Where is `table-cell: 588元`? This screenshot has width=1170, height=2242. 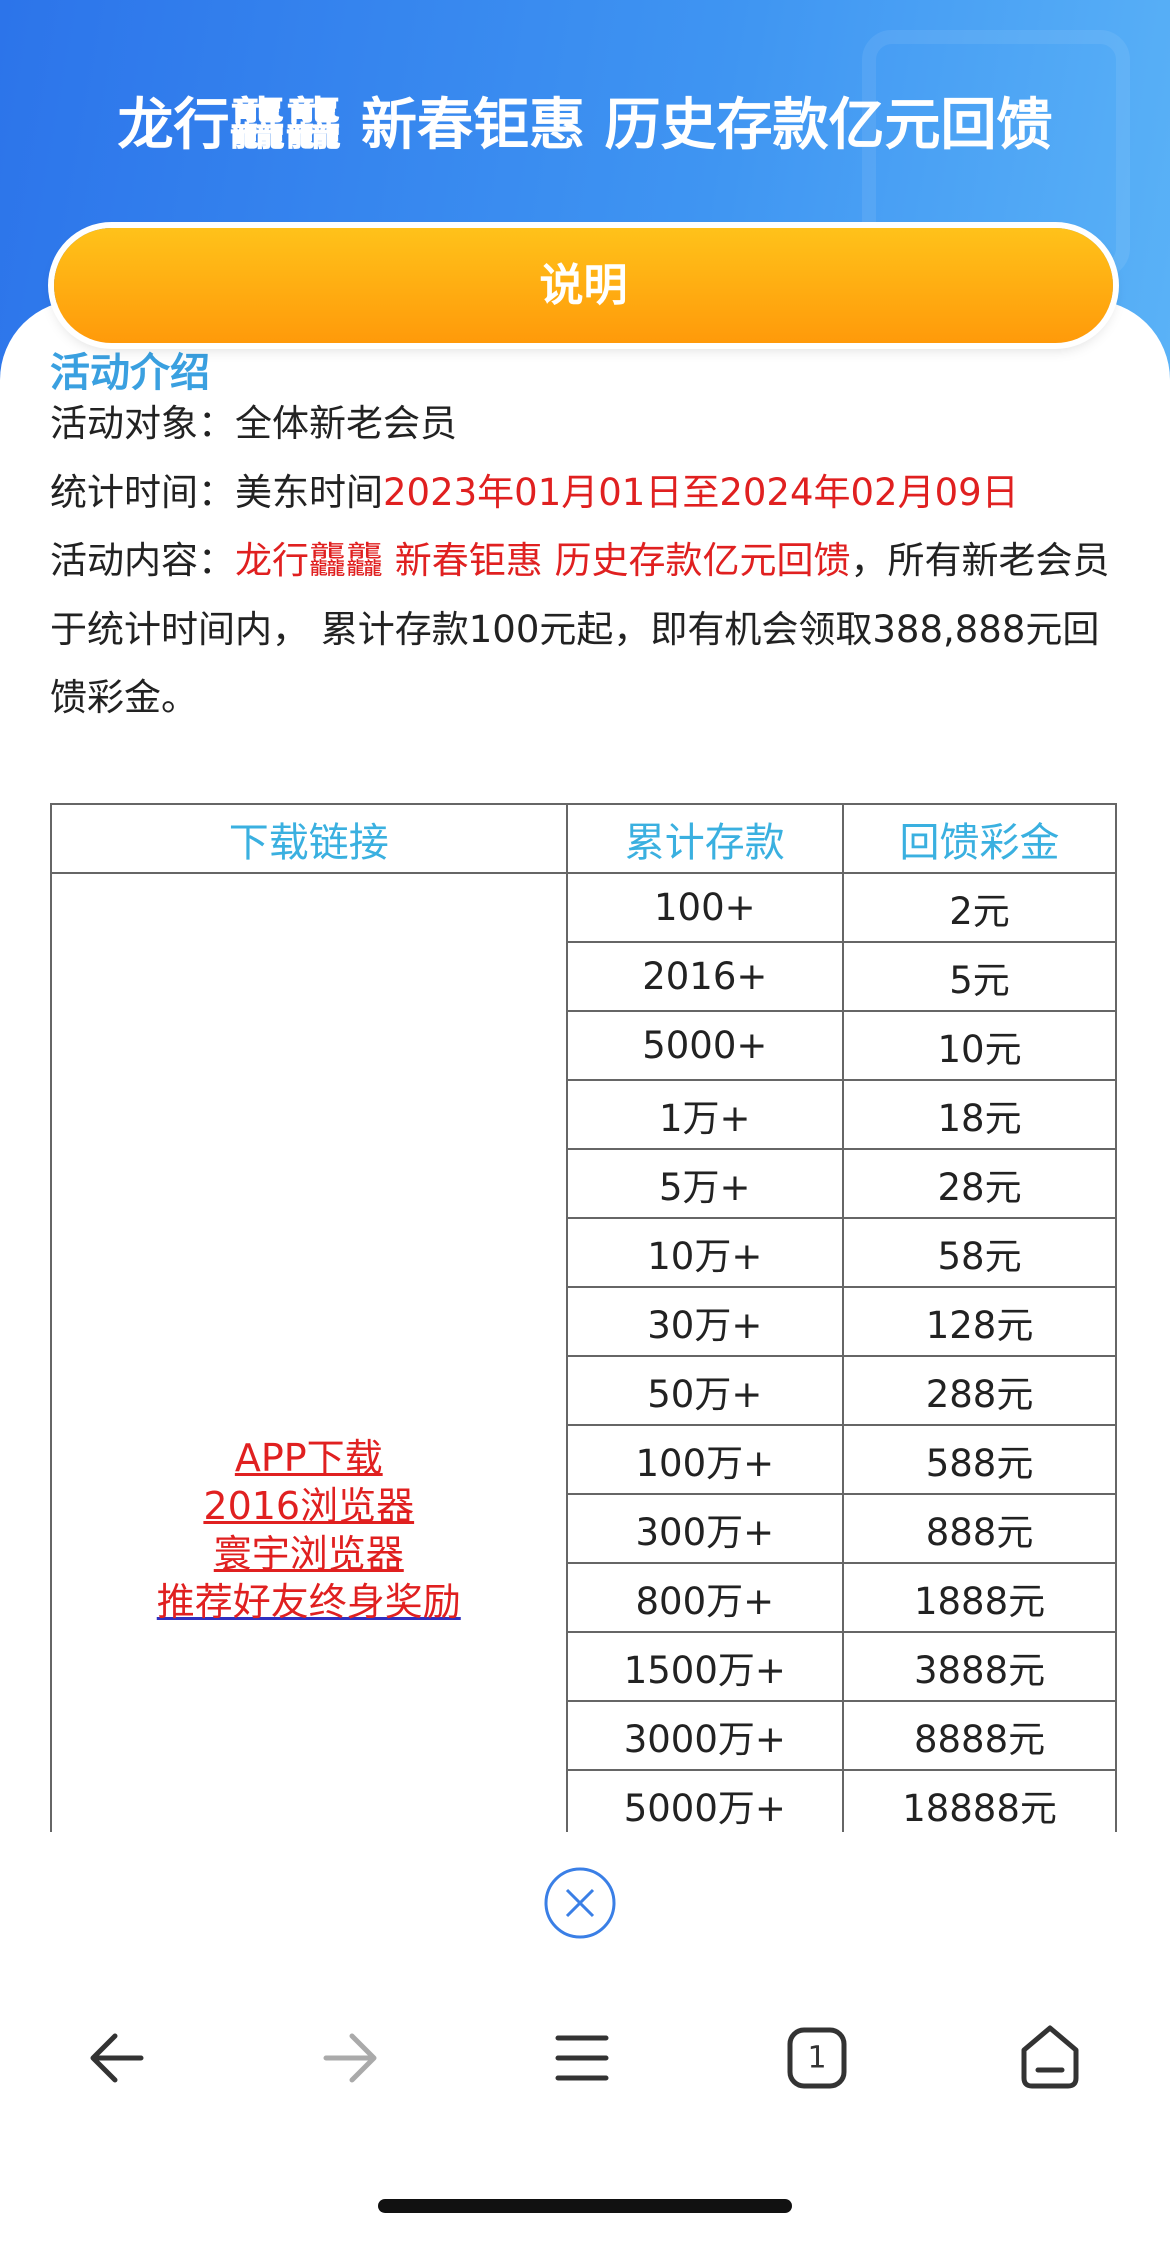 table-cell: 588元 is located at coordinates (979, 1459).